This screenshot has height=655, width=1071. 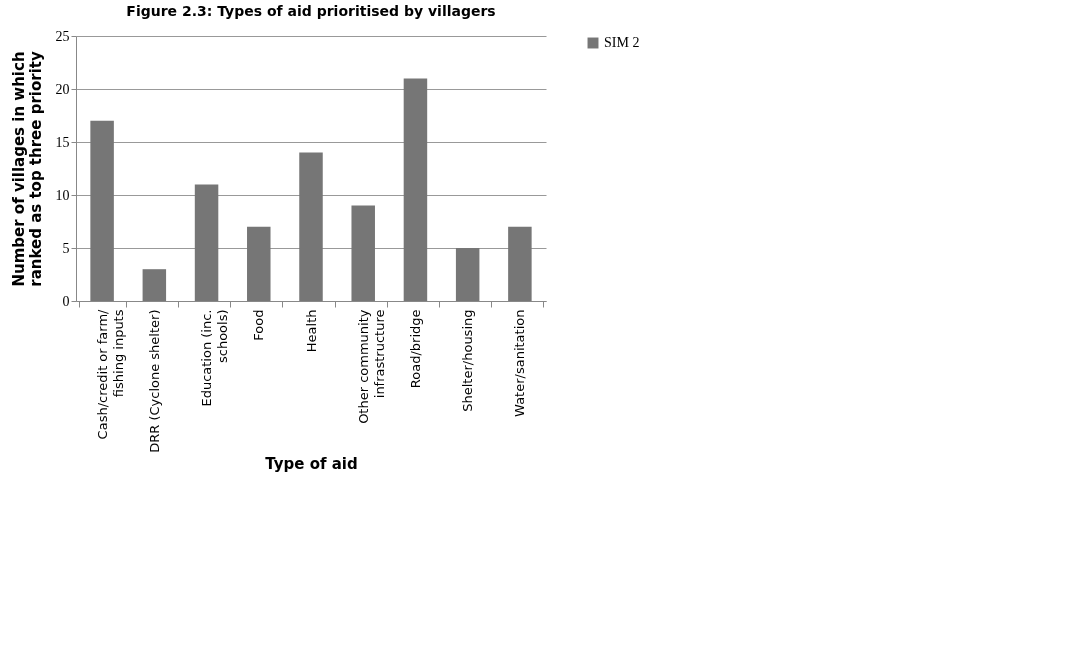 I want to click on y-tick-label: 15, so click(x=62, y=142).